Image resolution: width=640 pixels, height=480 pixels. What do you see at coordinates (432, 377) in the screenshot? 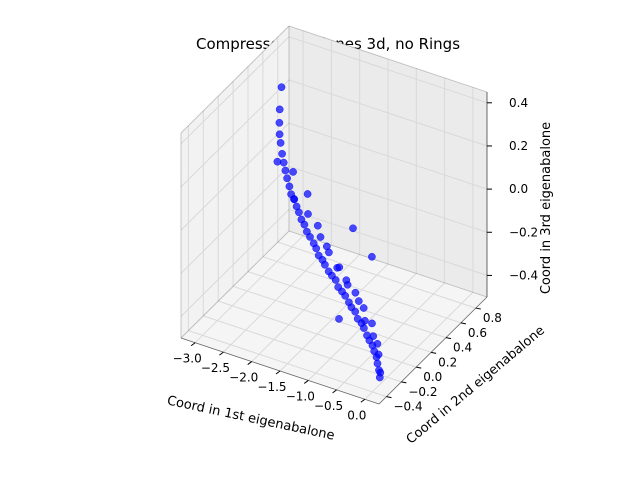
I see `y-tick-label: 0.0` at bounding box center [432, 377].